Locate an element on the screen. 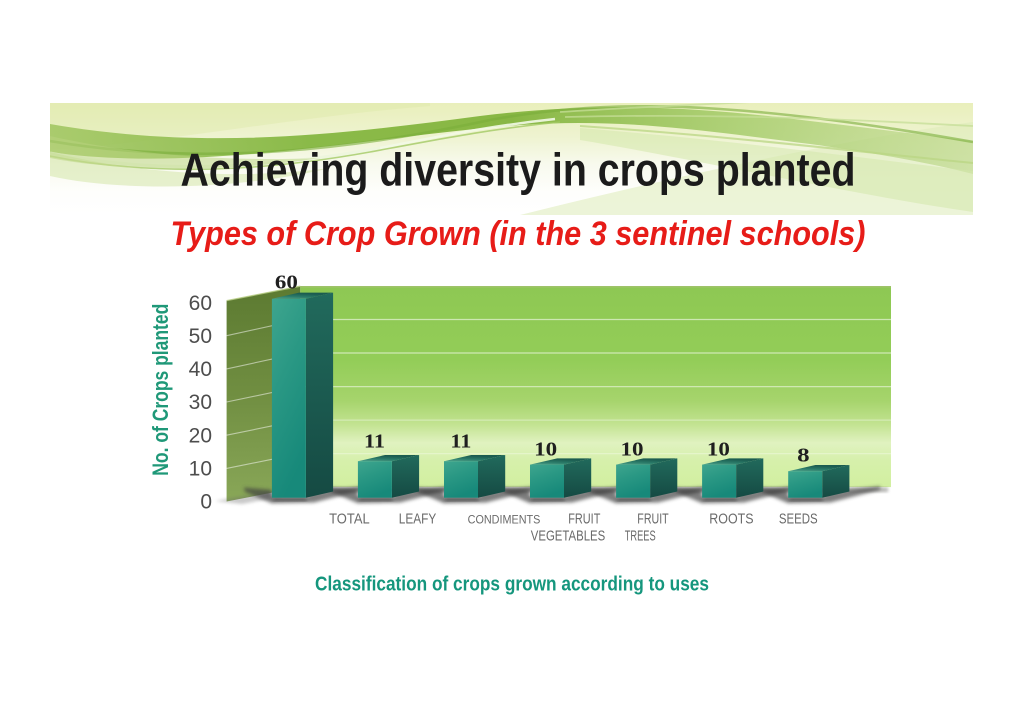  svg-text: TREES is located at coordinates (640, 536).